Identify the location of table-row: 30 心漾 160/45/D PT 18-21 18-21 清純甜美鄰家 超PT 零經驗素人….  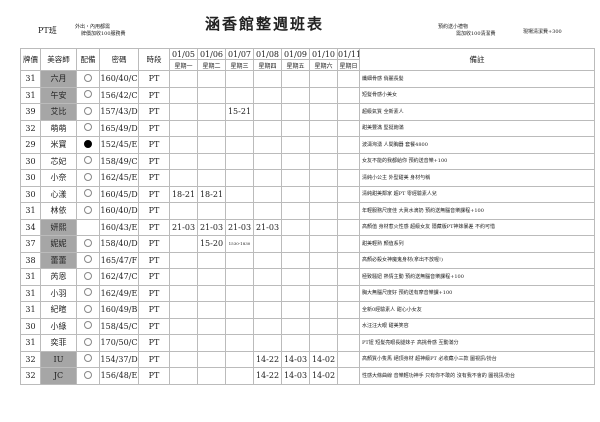
(307, 194).